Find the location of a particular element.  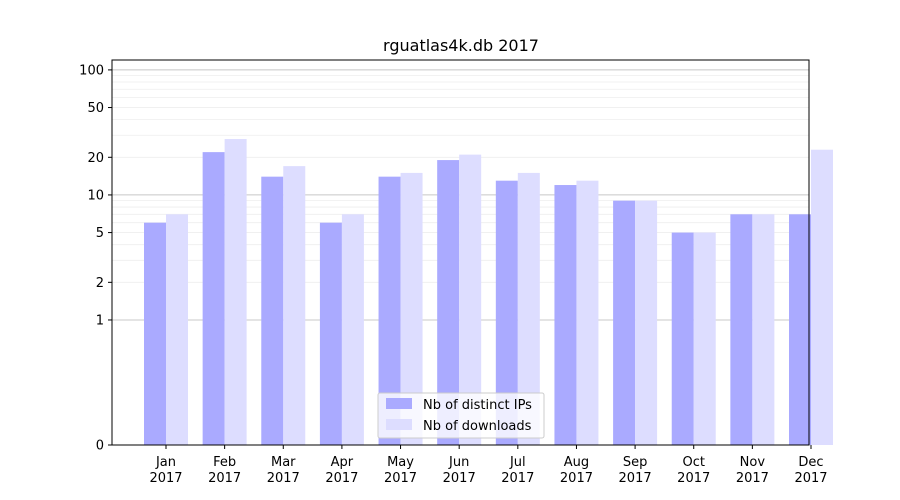

legend: Nb of distinct IPs Nb of downloads is located at coordinates (461, 415).